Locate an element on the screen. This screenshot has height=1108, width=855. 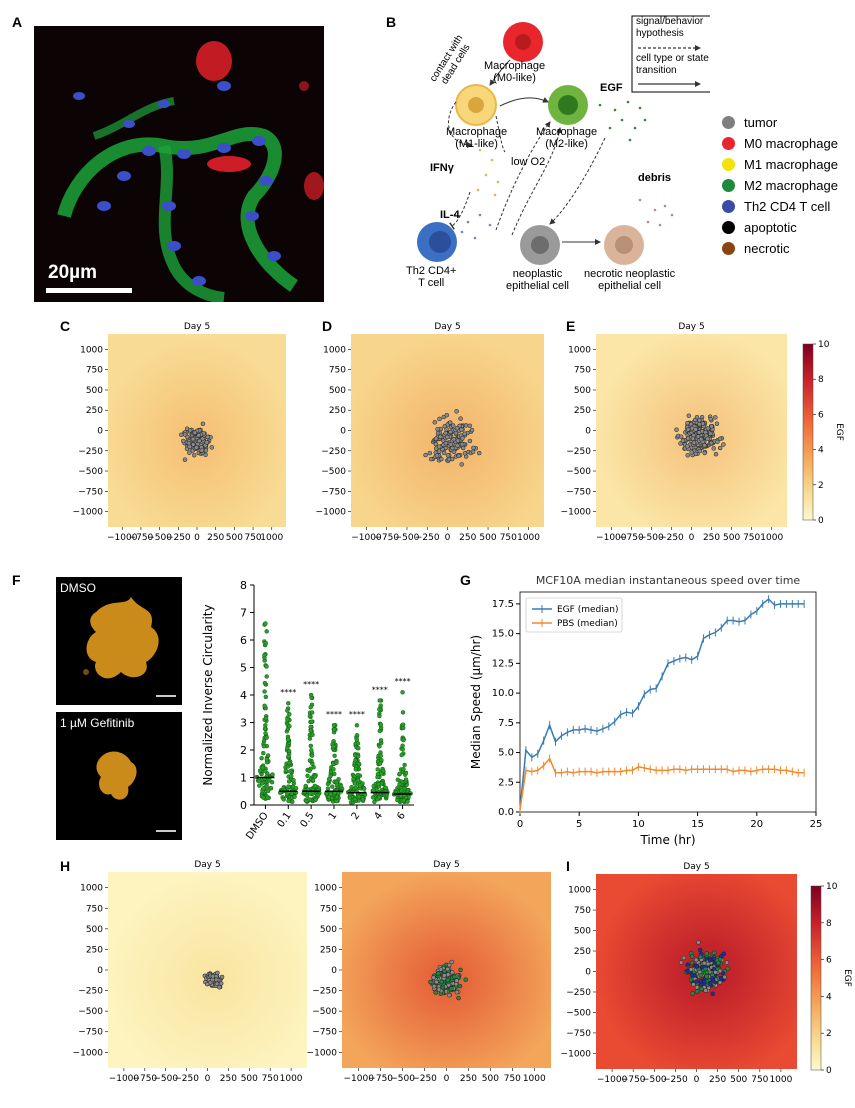
necrotic-cell-label: necrotic neoplastic epithelial cell is located at coordinates (630, 280).